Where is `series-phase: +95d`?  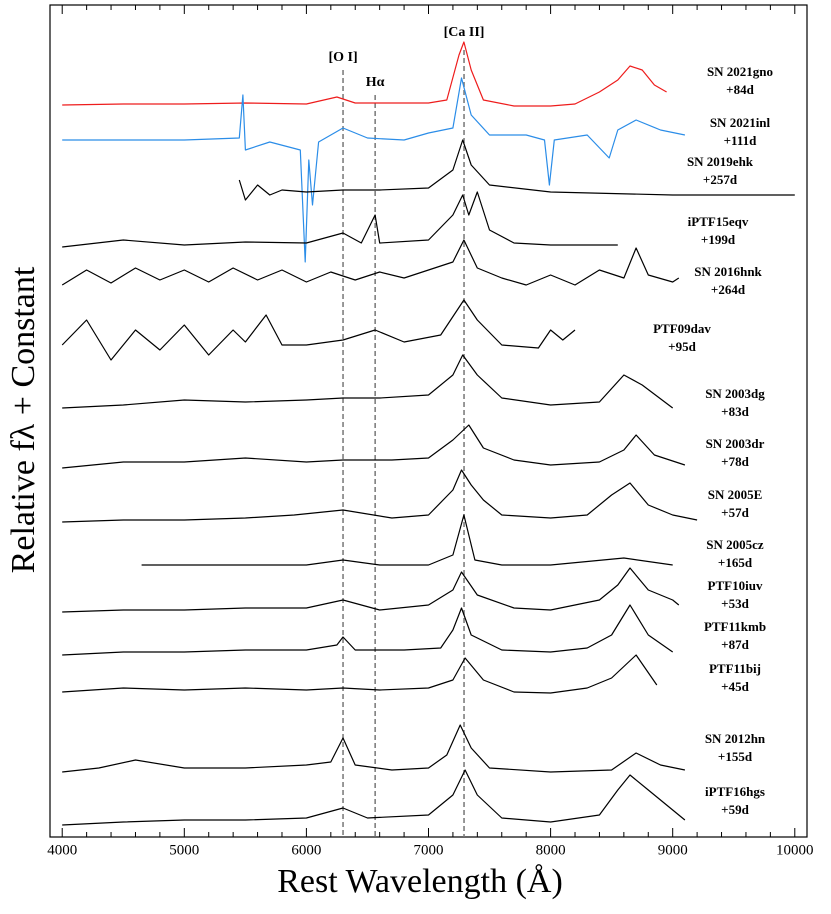
series-phase: +95d is located at coordinates (682, 346).